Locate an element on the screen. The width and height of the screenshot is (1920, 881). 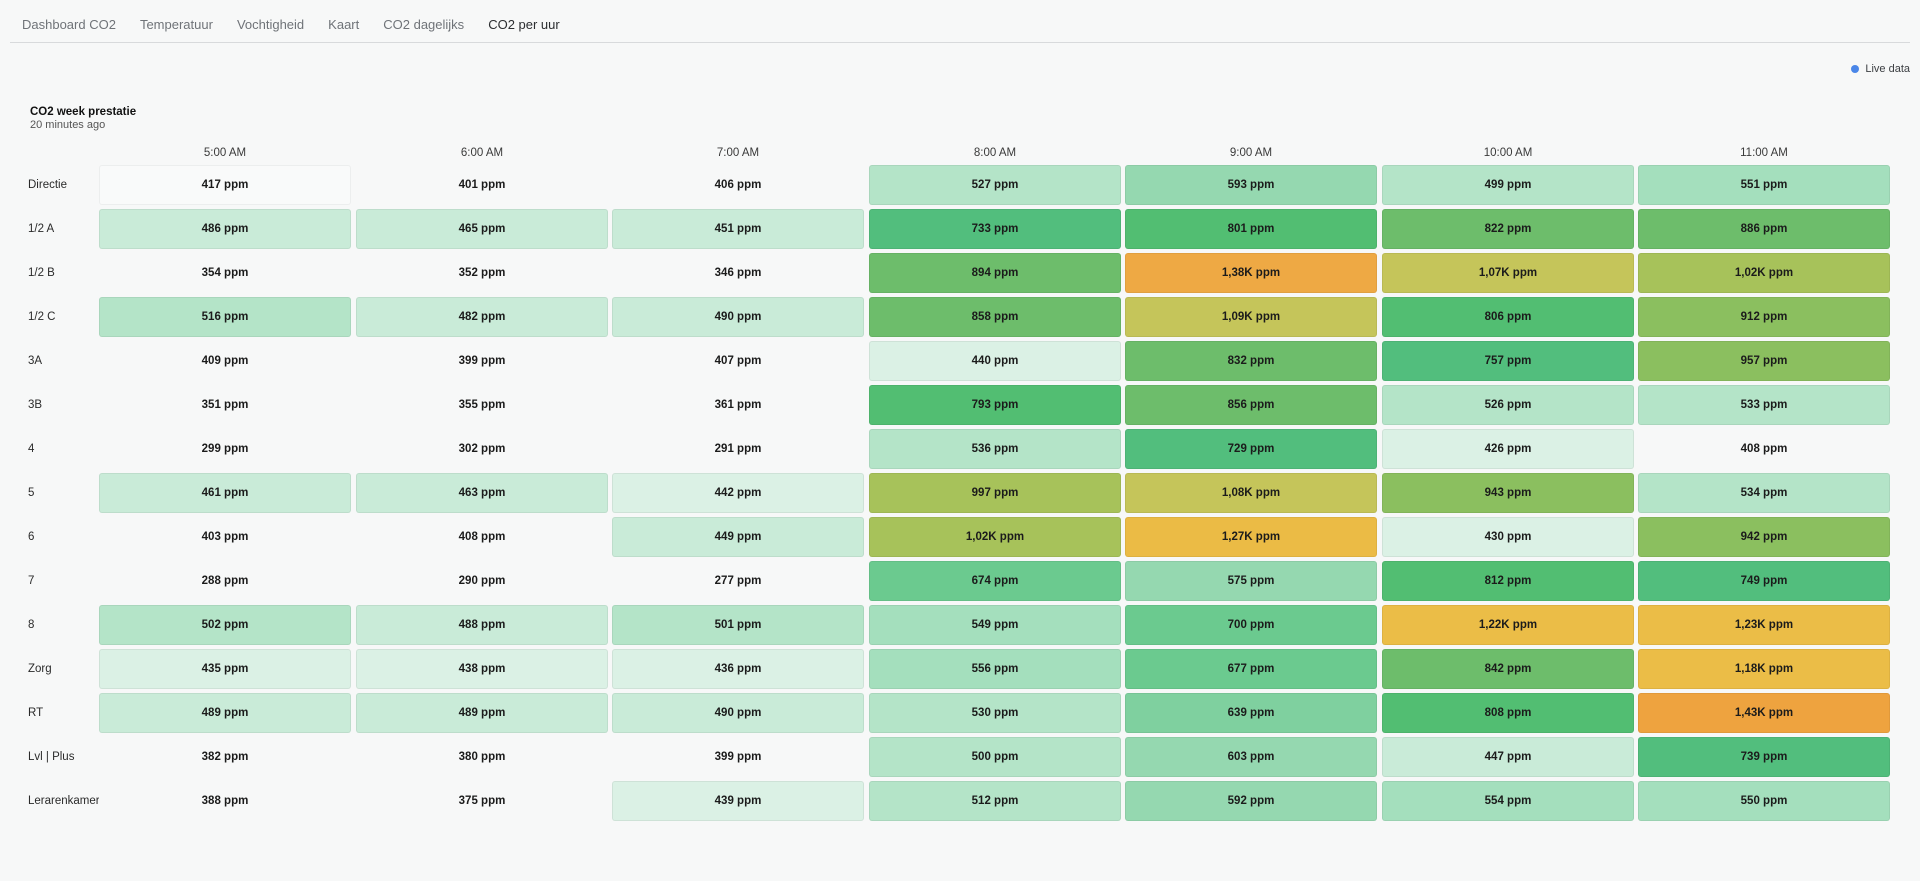
heatmap-cell: 536 ppm is located at coordinates (995, 449).